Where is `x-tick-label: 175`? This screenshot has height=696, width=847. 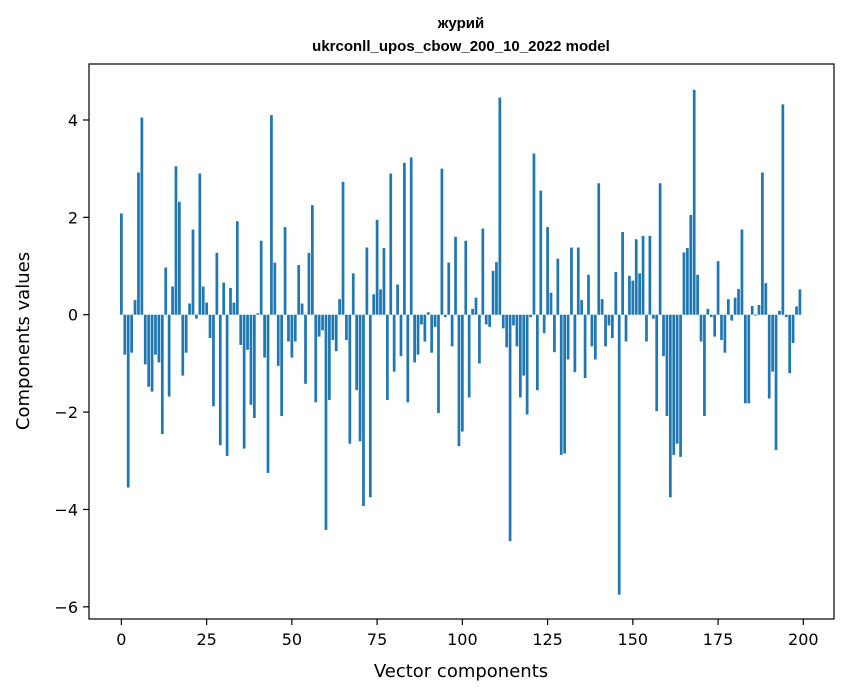
x-tick-label: 175 is located at coordinates (718, 639).